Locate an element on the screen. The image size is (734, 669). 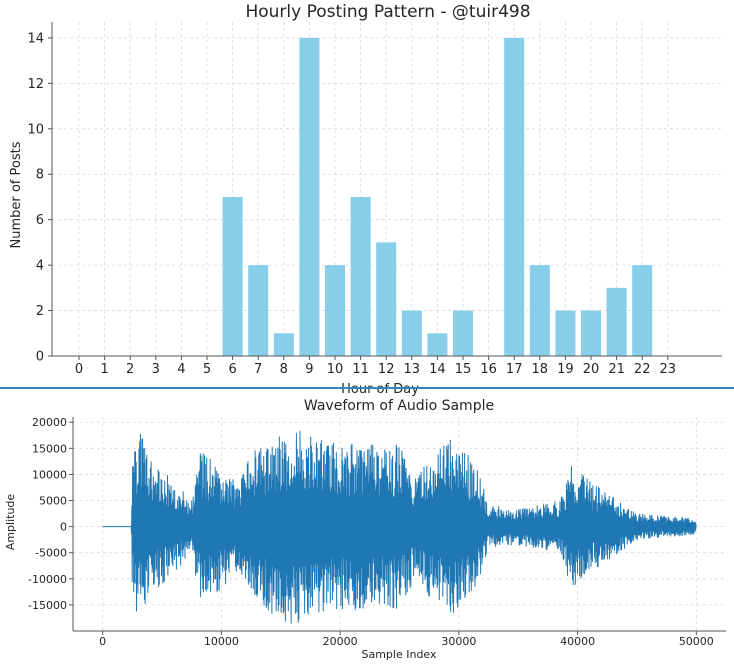
x-tick-label: 40000 is located at coordinates (577, 641).